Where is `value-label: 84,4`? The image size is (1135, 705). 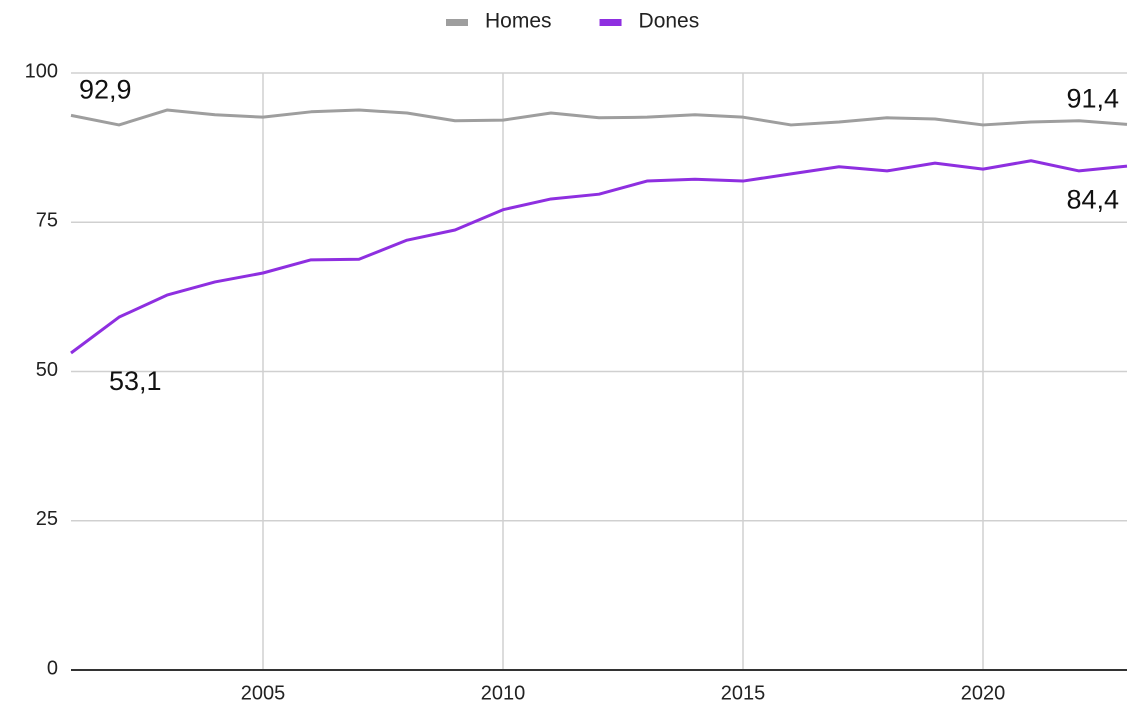 value-label: 84,4 is located at coordinates (1092, 199).